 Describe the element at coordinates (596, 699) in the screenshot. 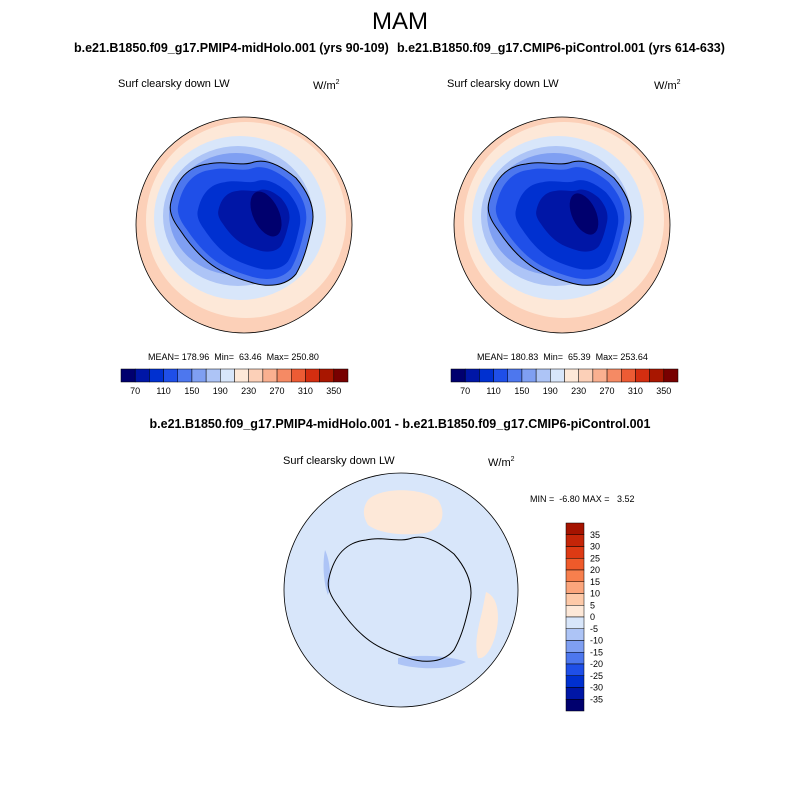

I see `colorbar-tick-label: -35` at that location.